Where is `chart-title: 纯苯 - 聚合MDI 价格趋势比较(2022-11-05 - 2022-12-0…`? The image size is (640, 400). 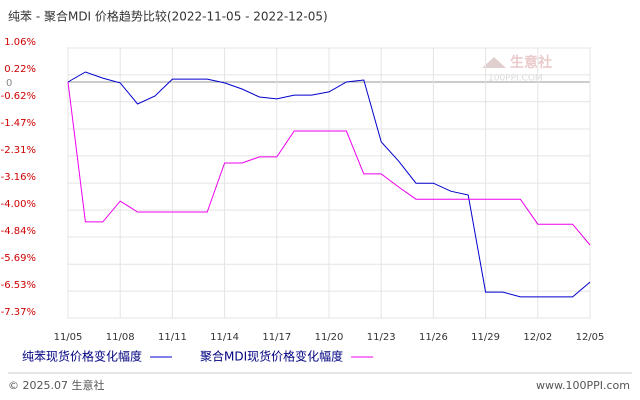 chart-title: 纯苯 - 聚合MDI 价格趋势比较(2022-11-05 - 2022-12-0… is located at coordinates (168, 16).